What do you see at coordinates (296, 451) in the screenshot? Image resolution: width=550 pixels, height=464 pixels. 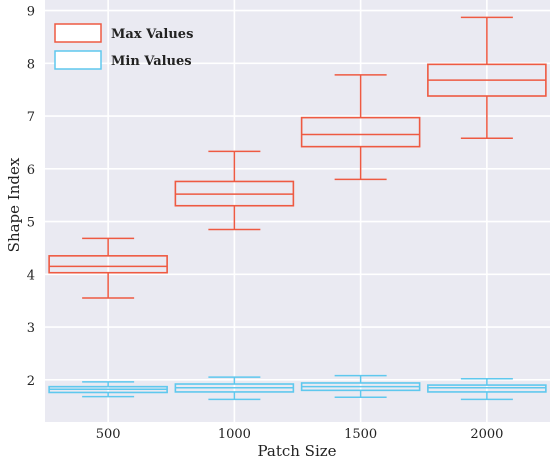 I see `x-axis-label: Patch Size` at bounding box center [296, 451].